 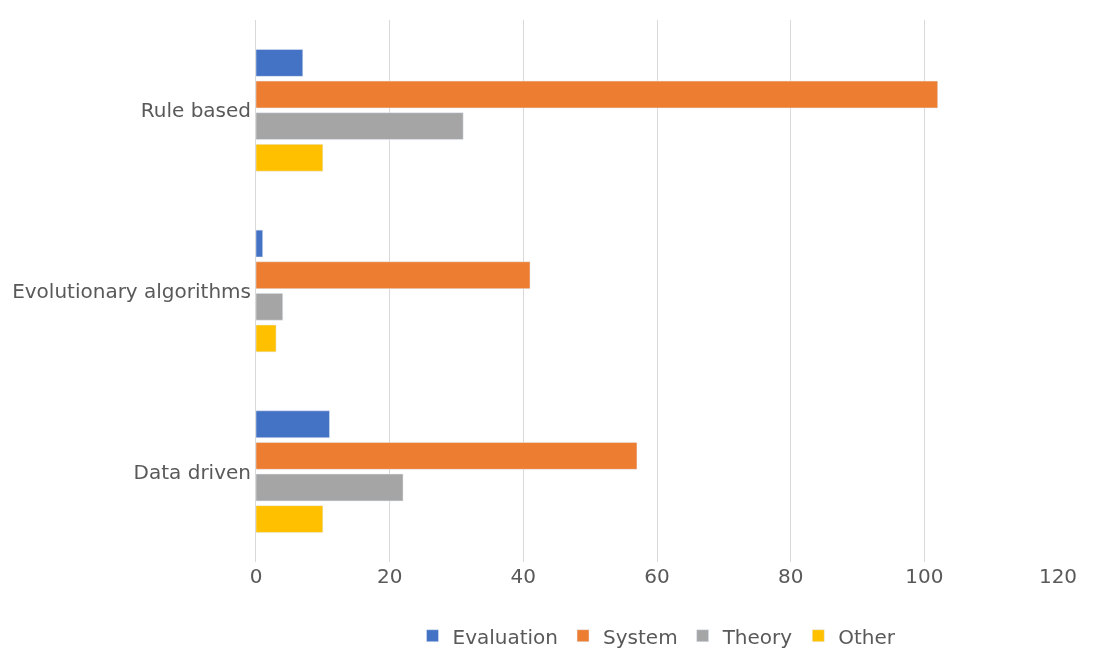 What do you see at coordinates (389, 576) in the screenshot?
I see `x-tick-label: 20` at bounding box center [389, 576].